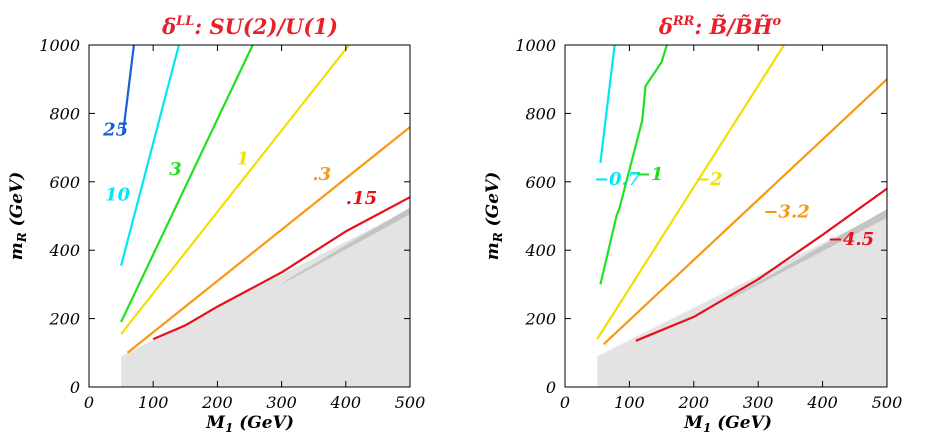  Describe the element at coordinates (118, 195) in the screenshot. I see `series-label-2: 10` at that location.